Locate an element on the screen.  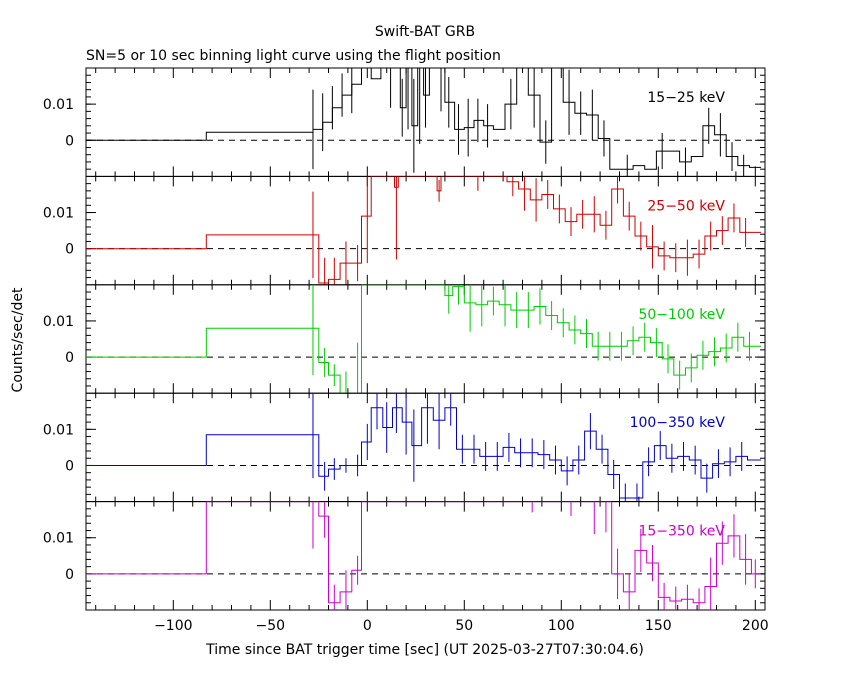
band-label: 25−50 keV is located at coordinates (686, 206).